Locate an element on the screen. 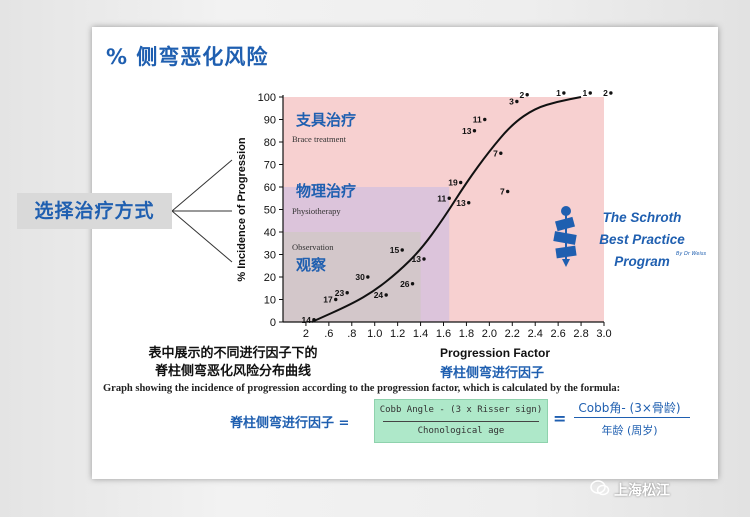 Image resolution: width=750 pixels, height=517 pixels. x-tick-label: 1.6 is located at coordinates (443, 334).